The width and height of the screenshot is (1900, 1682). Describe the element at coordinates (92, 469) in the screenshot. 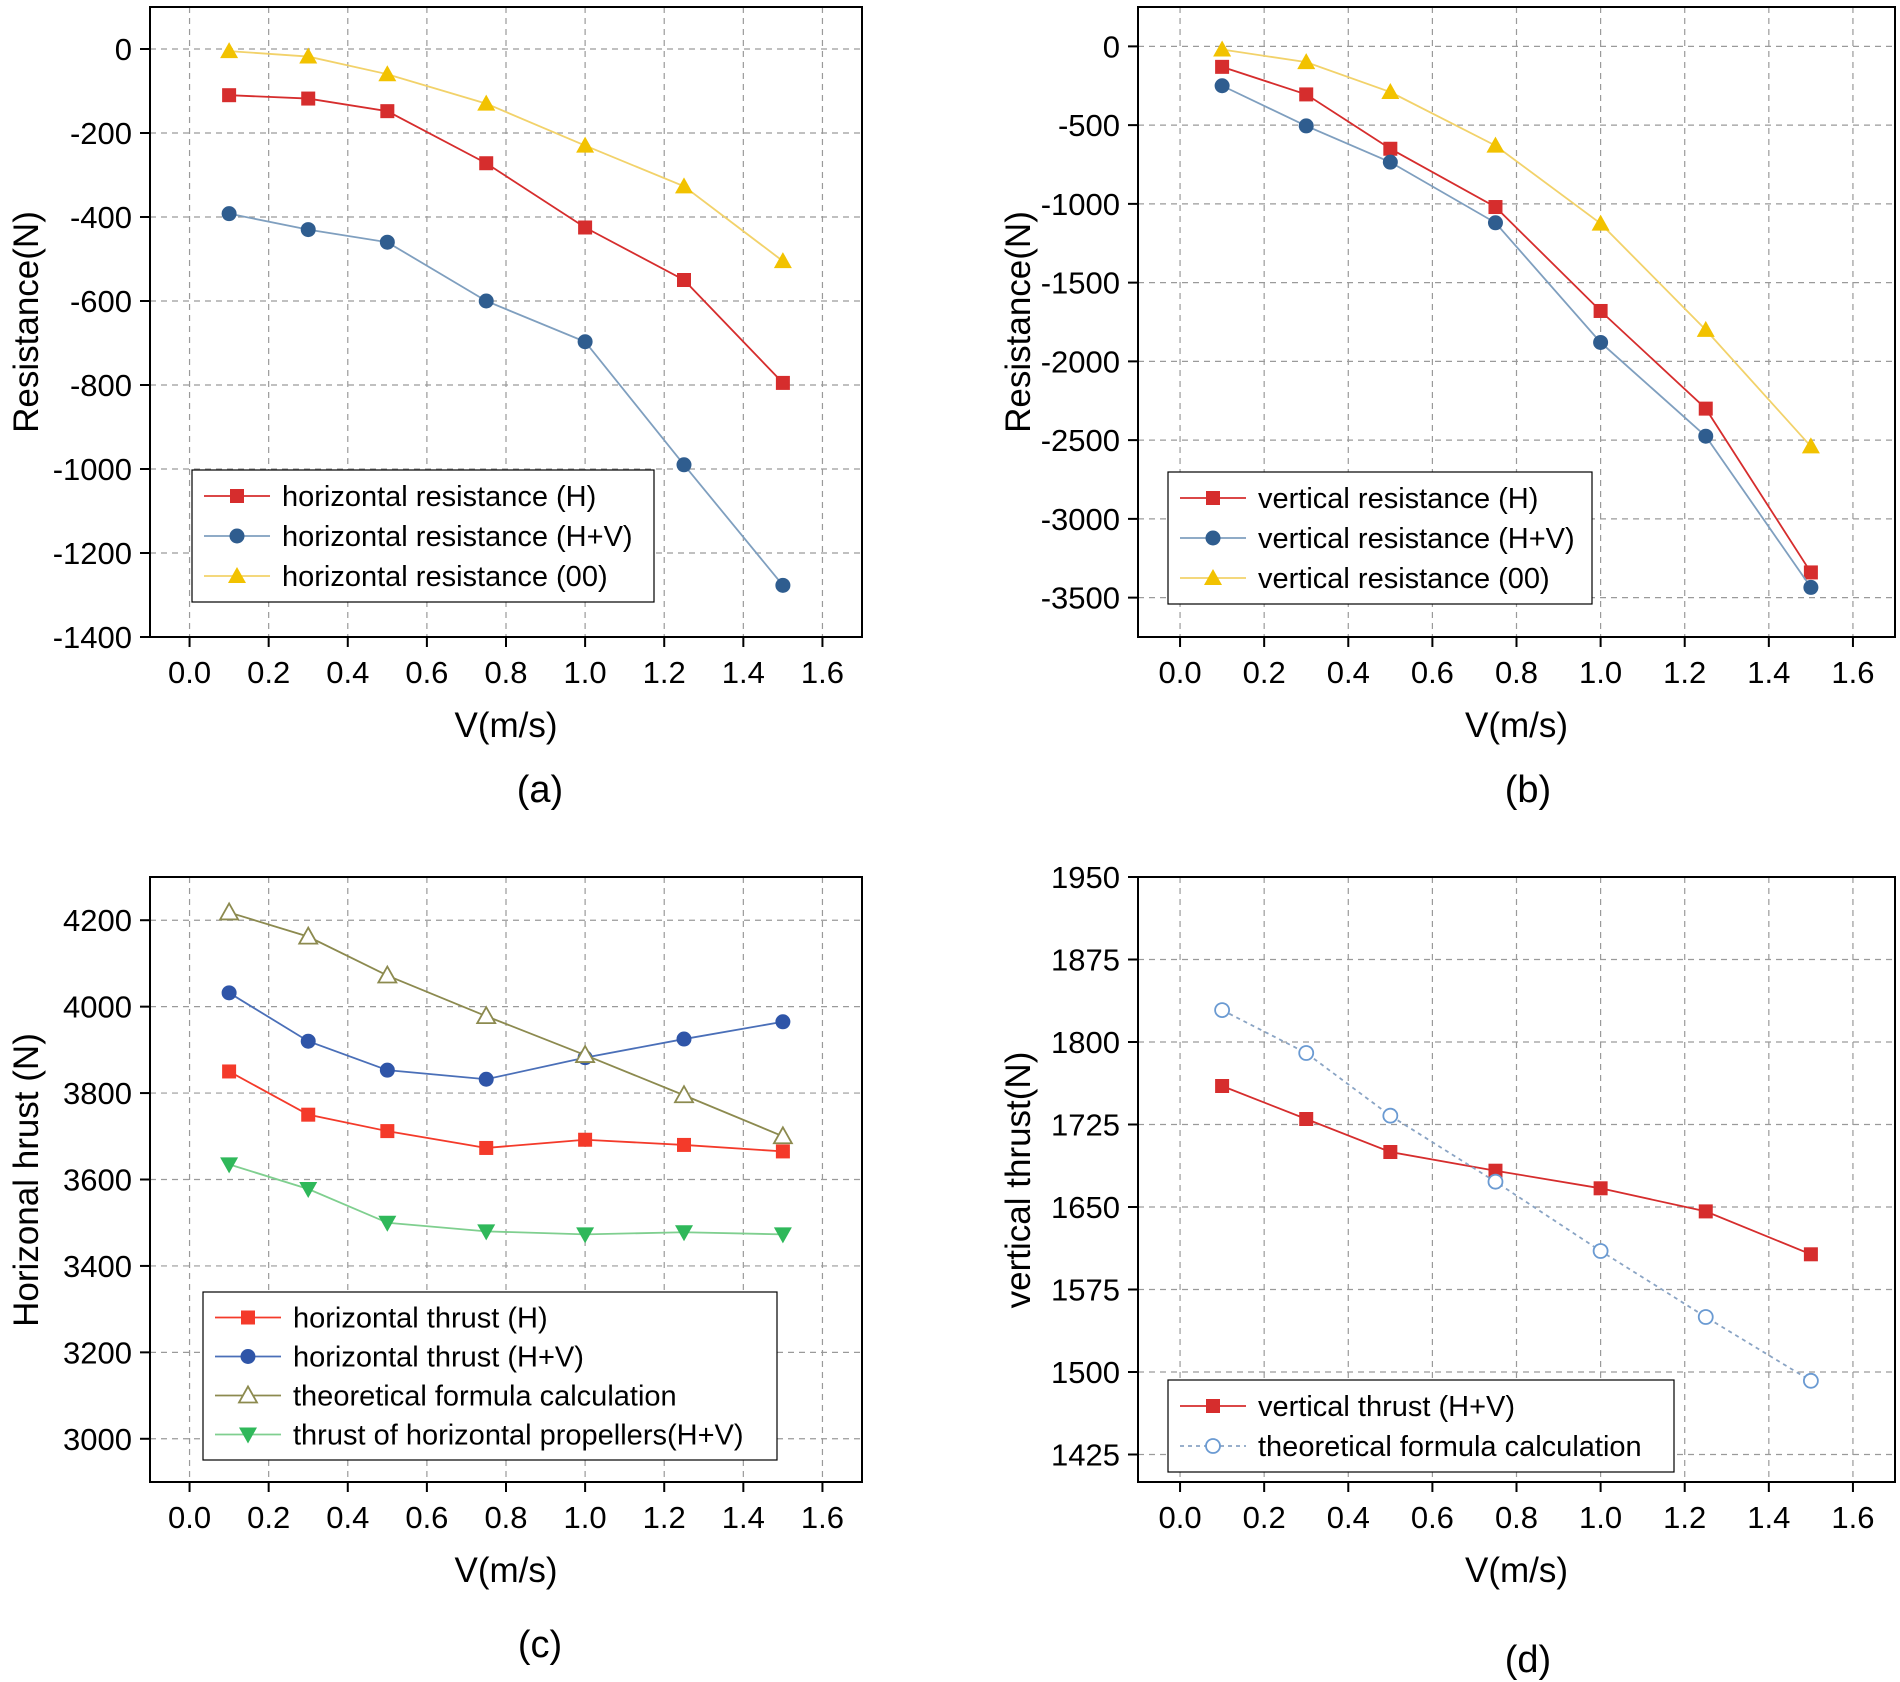

I see `y-tick-label: -1000` at that location.